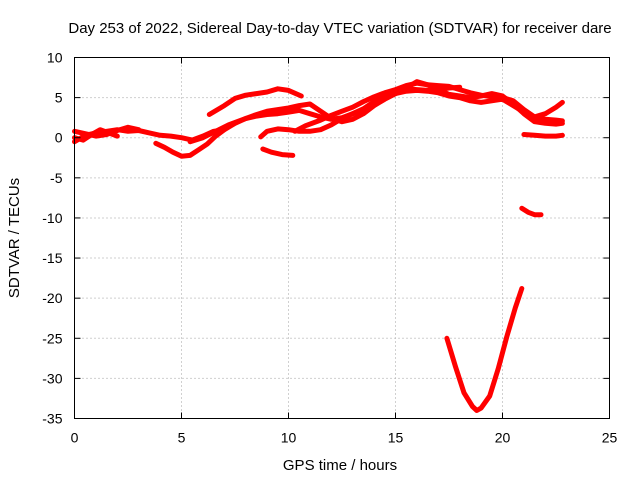 This screenshot has height=480, width=640. Describe the element at coordinates (52, 419) in the screenshot. I see `y-tick-label: -35` at that location.